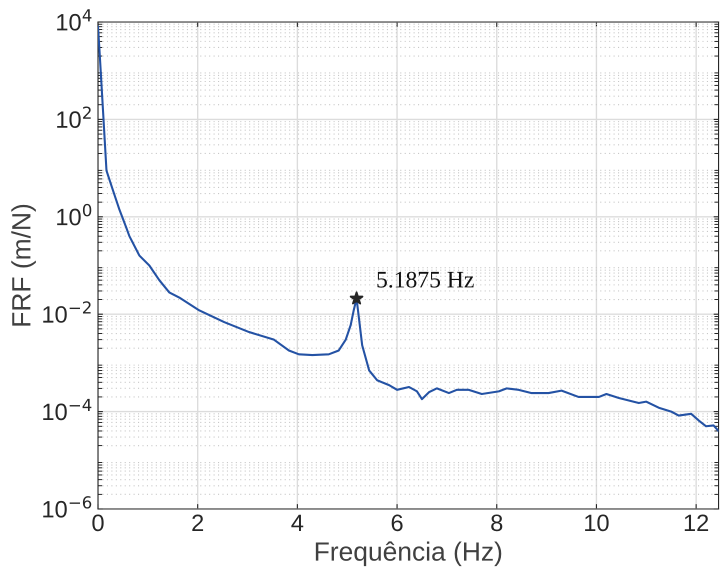 The width and height of the screenshot is (720, 584). I want to click on x-axis-title: Frequência (Hz), so click(409, 553).